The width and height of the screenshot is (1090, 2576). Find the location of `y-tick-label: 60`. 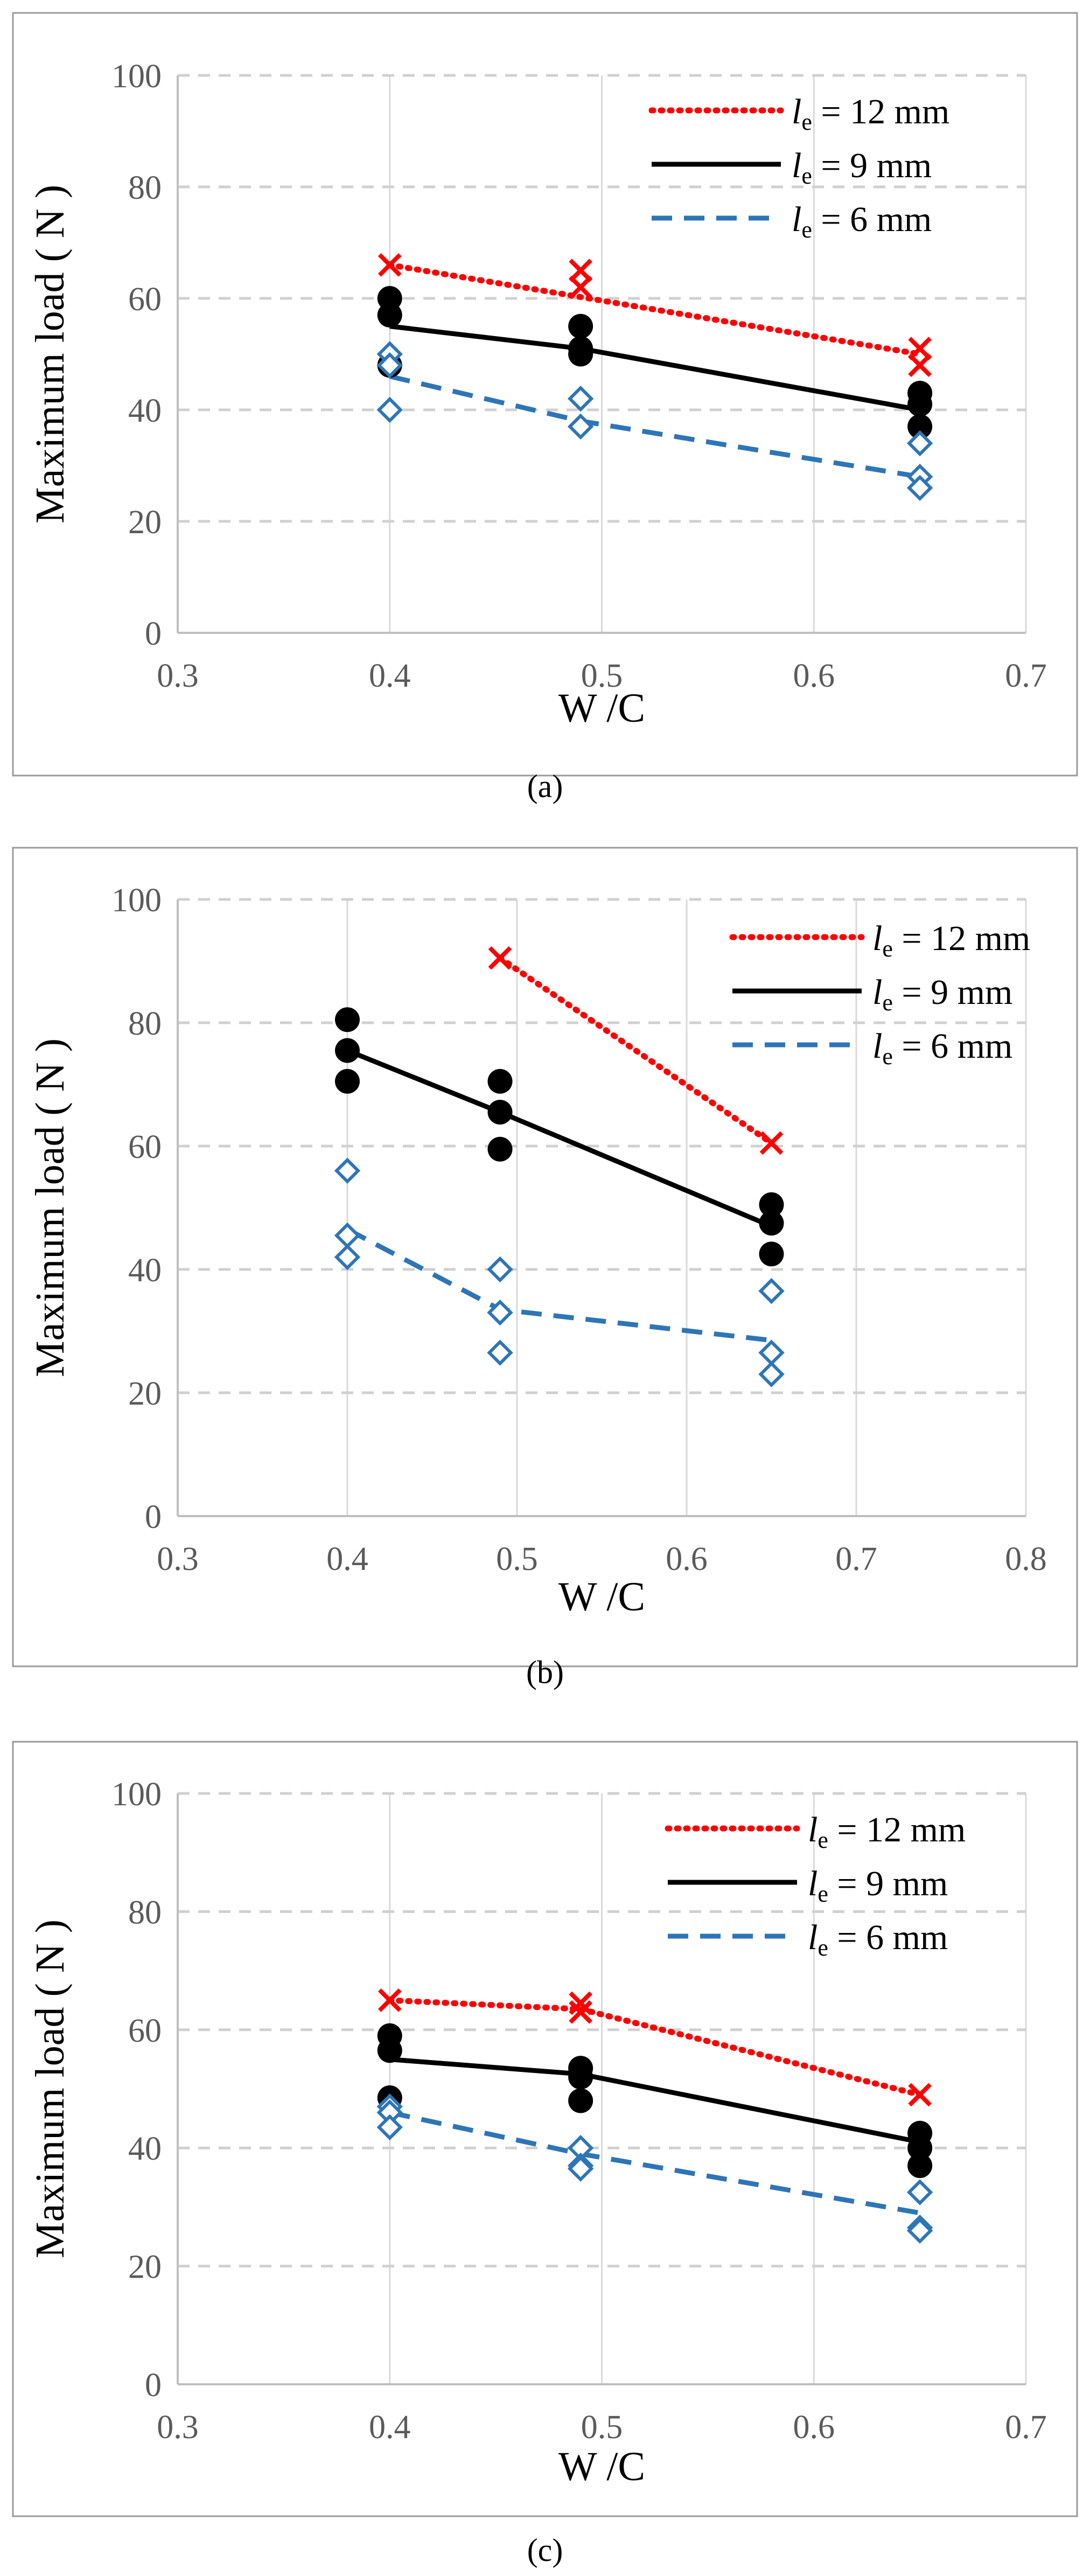

y-tick-label: 60 is located at coordinates (145, 2031).